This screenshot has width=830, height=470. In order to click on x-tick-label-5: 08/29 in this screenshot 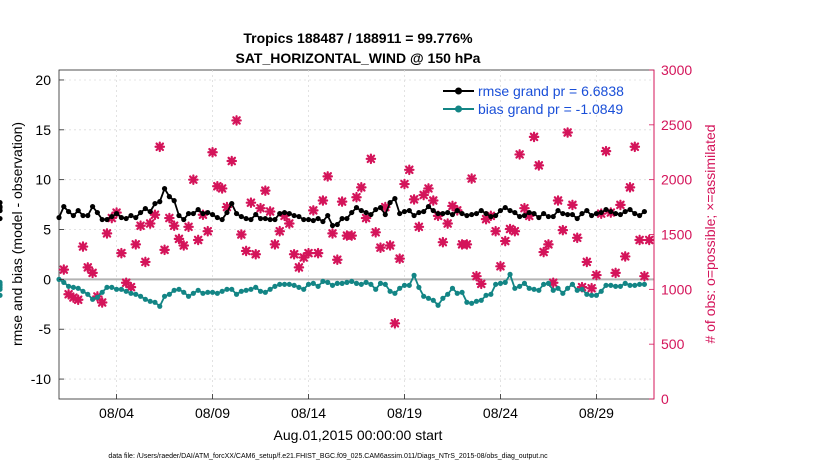, I will do `click(596, 413)`.